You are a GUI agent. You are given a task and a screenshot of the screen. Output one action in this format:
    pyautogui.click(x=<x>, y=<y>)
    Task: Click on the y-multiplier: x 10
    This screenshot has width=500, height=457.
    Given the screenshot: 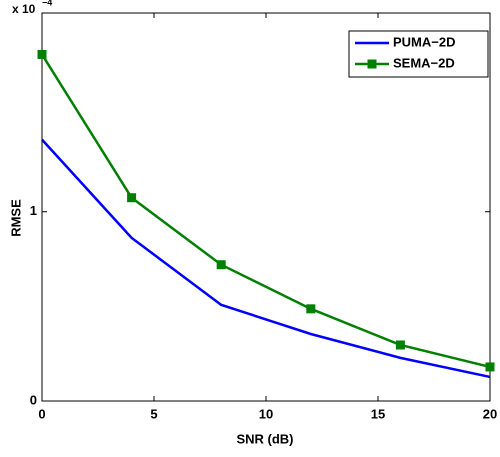 What is the action you would take?
    pyautogui.click(x=24, y=9)
    